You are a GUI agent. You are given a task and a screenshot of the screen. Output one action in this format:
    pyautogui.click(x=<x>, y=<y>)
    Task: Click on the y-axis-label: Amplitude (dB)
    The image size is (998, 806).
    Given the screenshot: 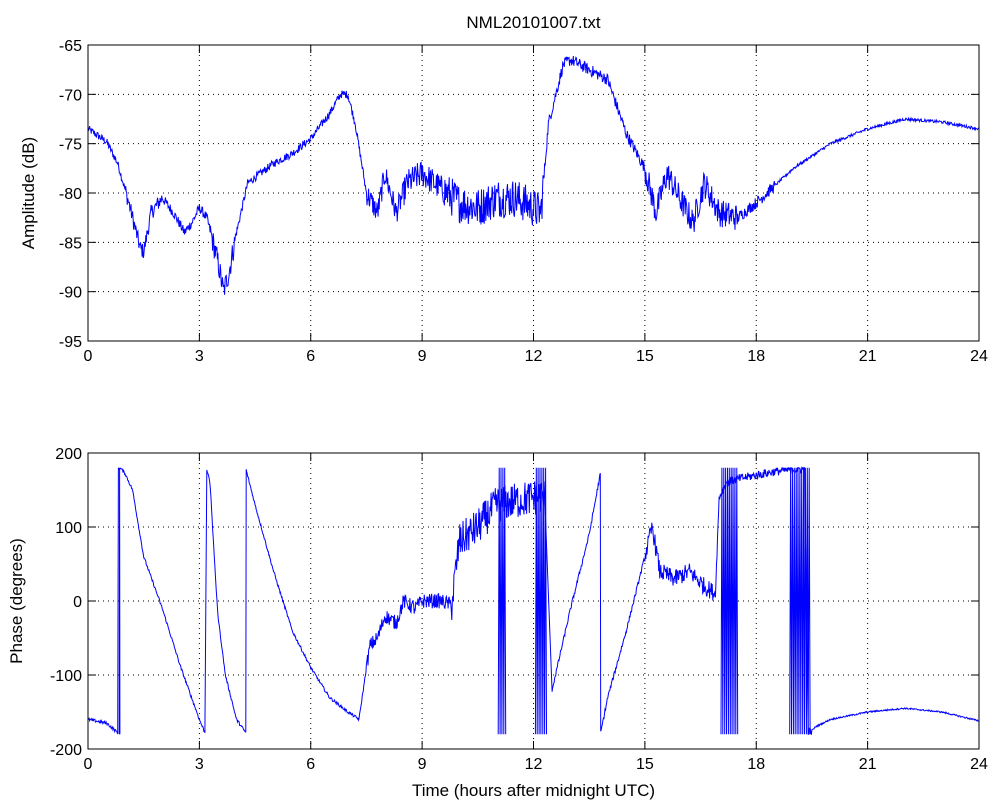 What is the action you would take?
    pyautogui.click(x=28, y=193)
    